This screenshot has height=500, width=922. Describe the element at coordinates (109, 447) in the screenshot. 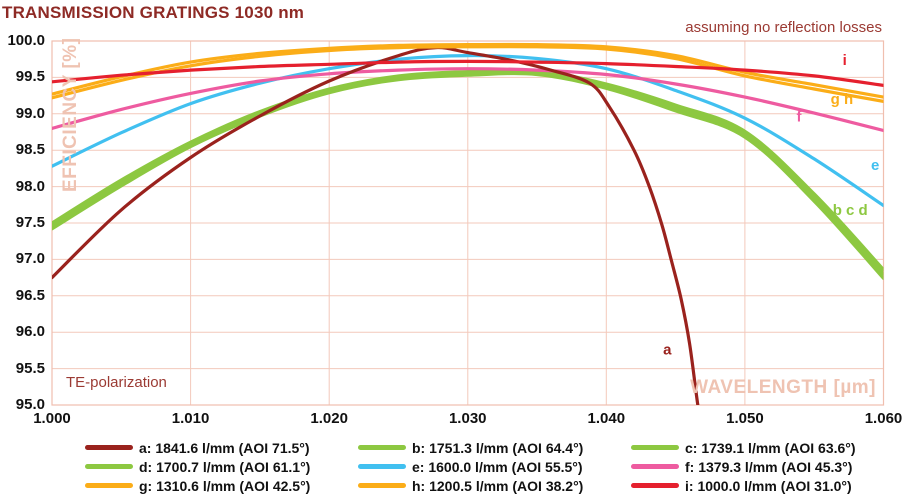

I see `legend-swatch-a` at that location.